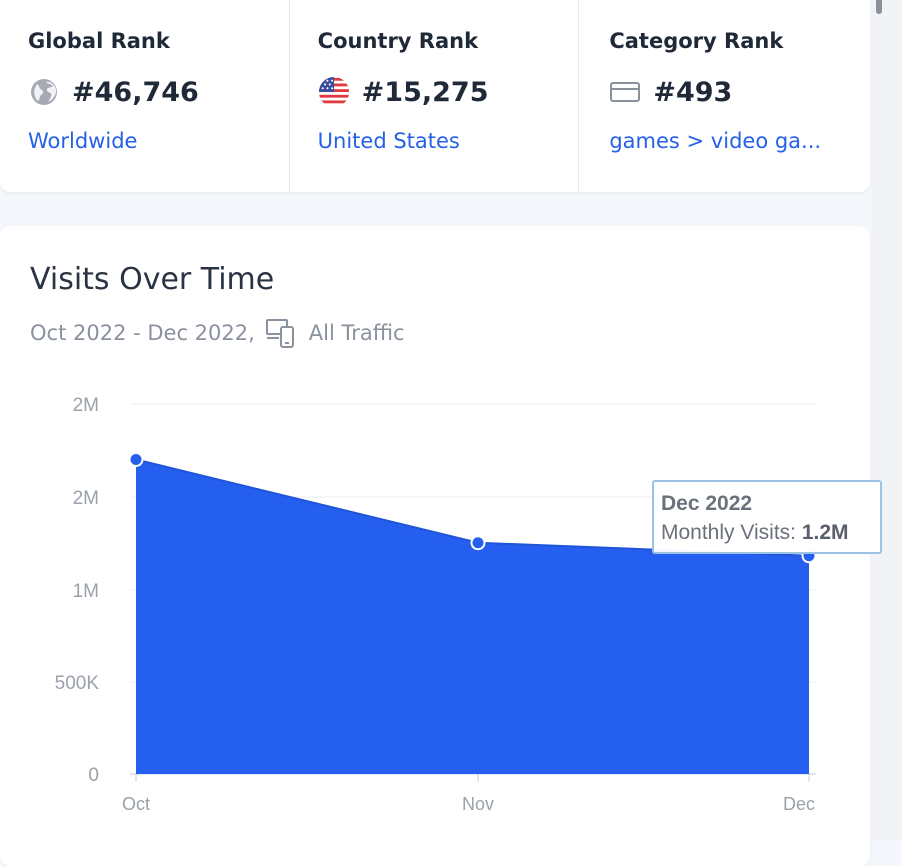  Describe the element at coordinates (282, 333) in the screenshot. I see `devices-icon` at that location.